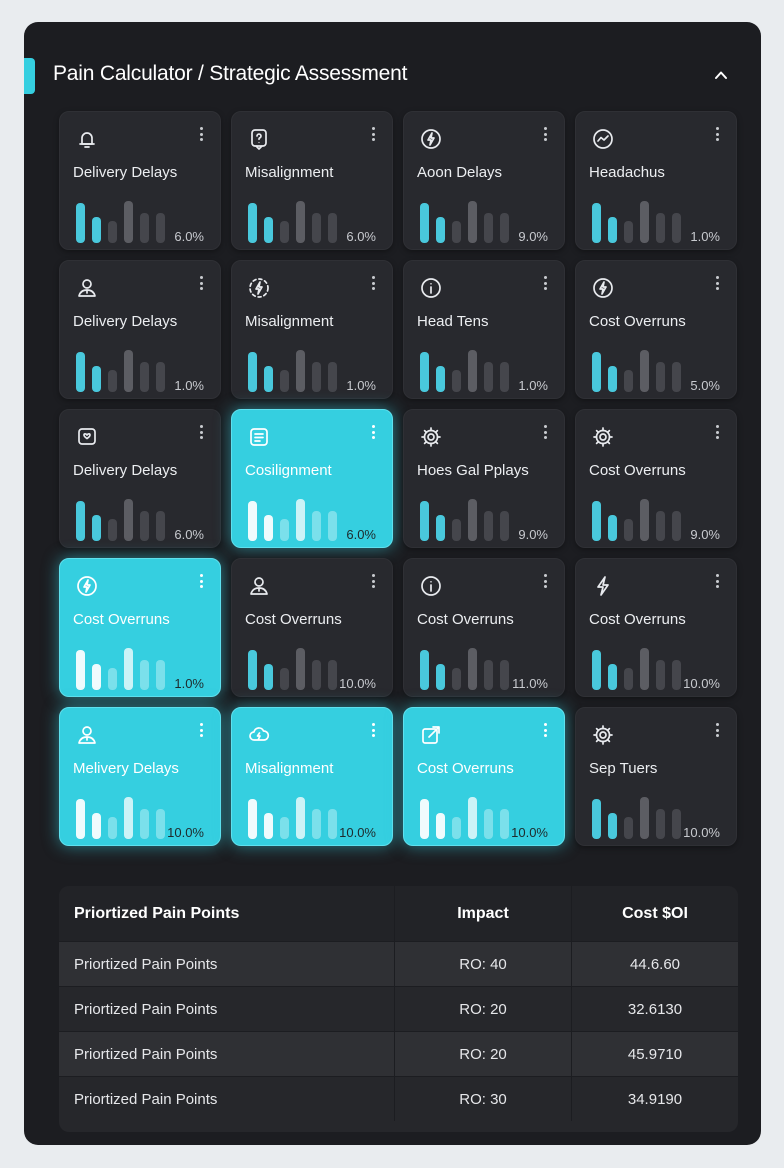  What do you see at coordinates (655, 913) in the screenshot?
I see `header-cost-roi: Cost $OI` at bounding box center [655, 913].